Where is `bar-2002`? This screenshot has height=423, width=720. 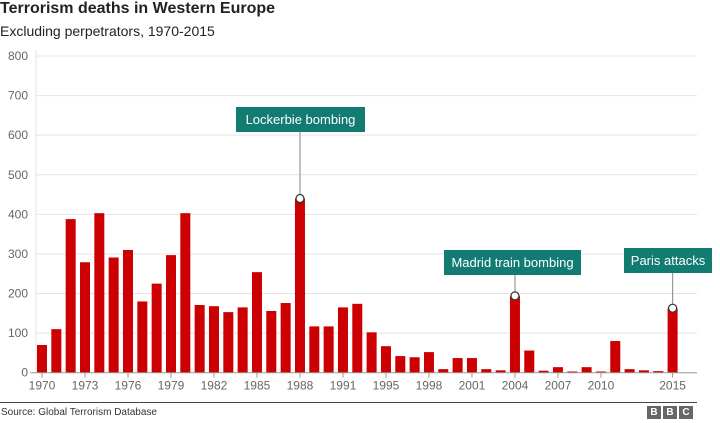
bar-2002 is located at coordinates (486, 371).